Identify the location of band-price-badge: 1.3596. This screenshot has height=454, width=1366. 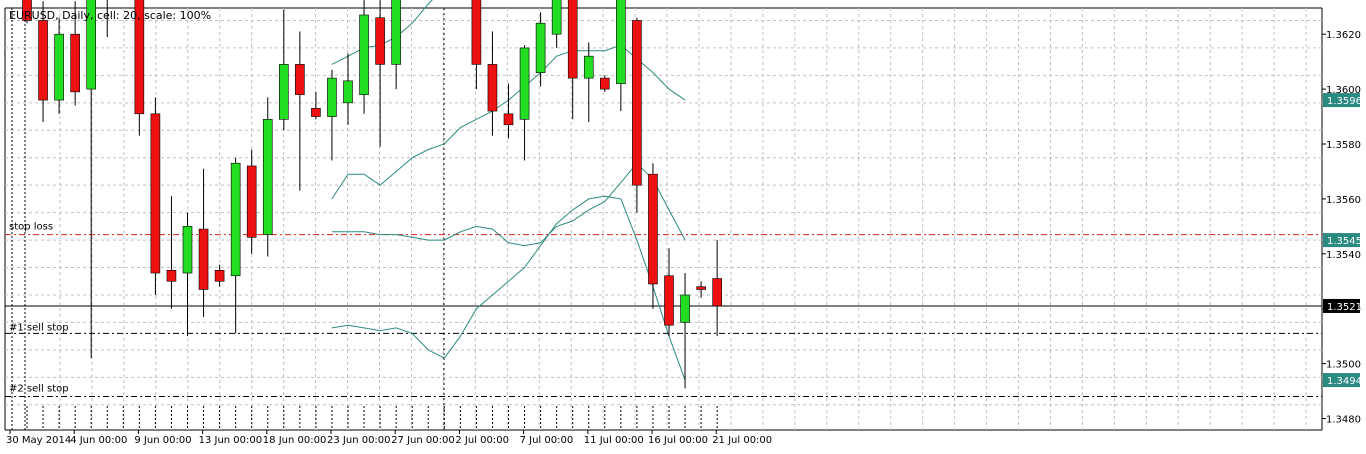
(1342, 100).